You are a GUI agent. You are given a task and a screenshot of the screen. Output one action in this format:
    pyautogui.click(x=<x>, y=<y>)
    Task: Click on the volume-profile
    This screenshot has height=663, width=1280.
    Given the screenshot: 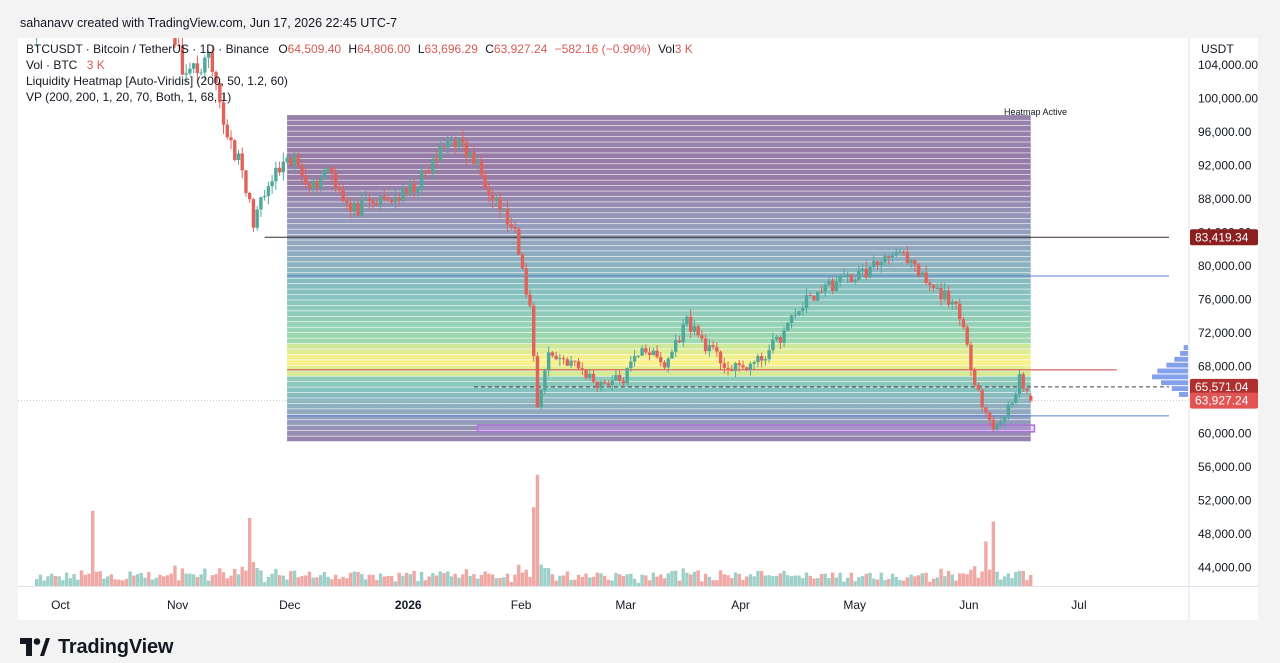 What is the action you would take?
    pyautogui.click(x=1170, y=371)
    